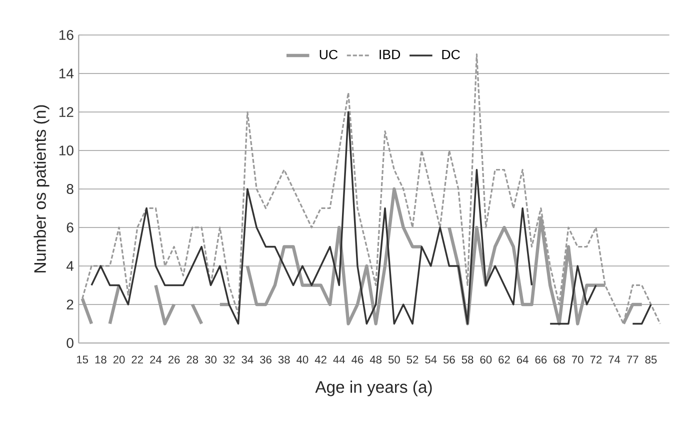  What do you see at coordinates (486, 360) in the screenshot?
I see `x-tick-label: 60` at bounding box center [486, 360].